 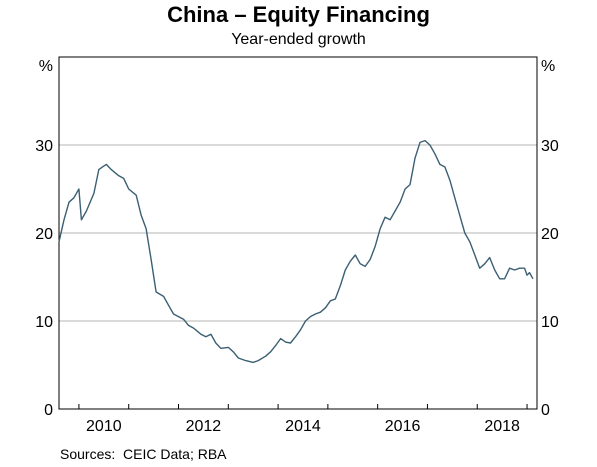 What do you see at coordinates (44, 322) in the screenshot?
I see `y-tick-label-left: 10` at bounding box center [44, 322].